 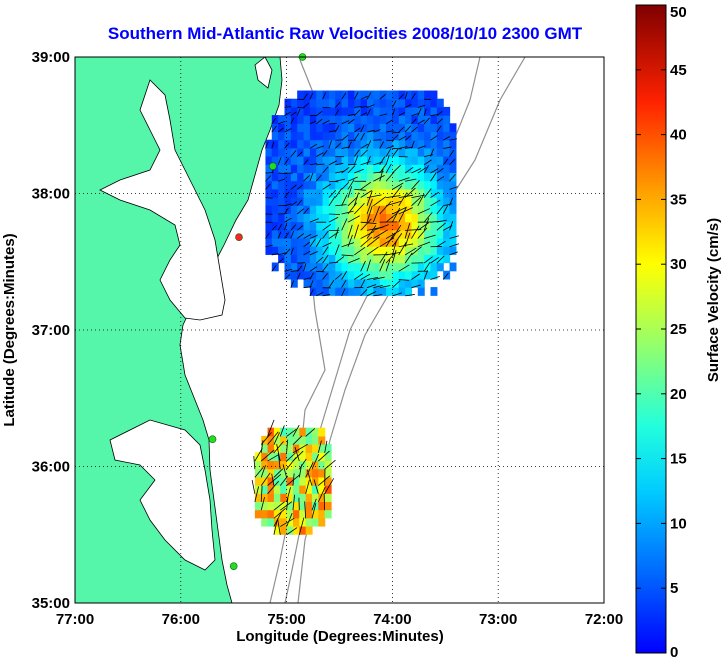 I want to click on colorbar-tick-label: 45, so click(x=678, y=70).